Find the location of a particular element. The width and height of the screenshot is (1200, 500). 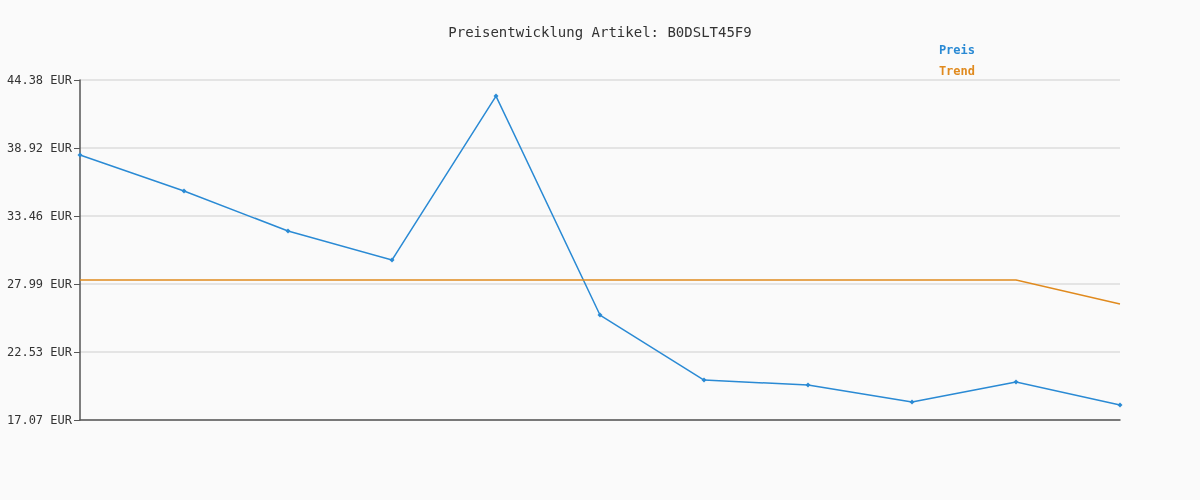

y-tick-label: 33.46 EUR is located at coordinates (39, 215).